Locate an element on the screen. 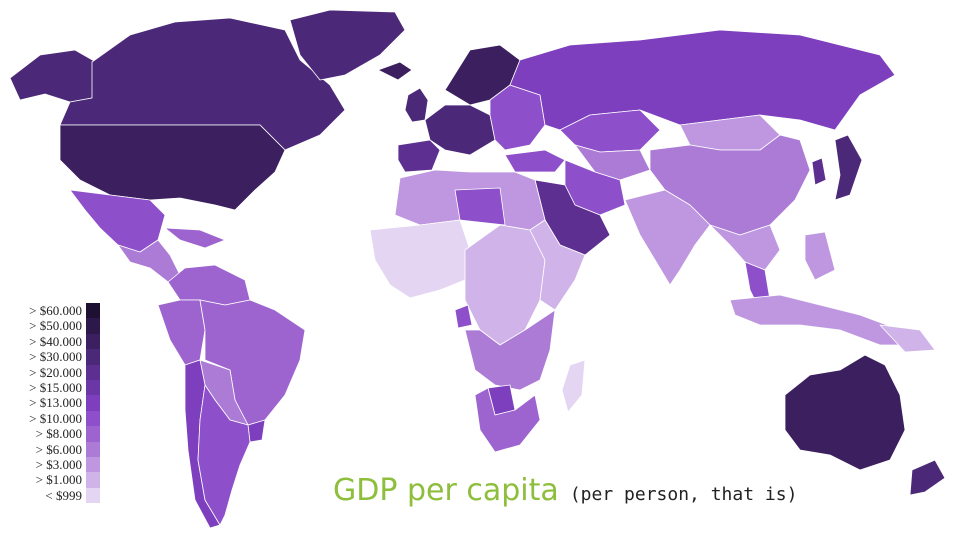 The width and height of the screenshot is (960, 540). legend-item: > $20.000 is located at coordinates (59, 372).